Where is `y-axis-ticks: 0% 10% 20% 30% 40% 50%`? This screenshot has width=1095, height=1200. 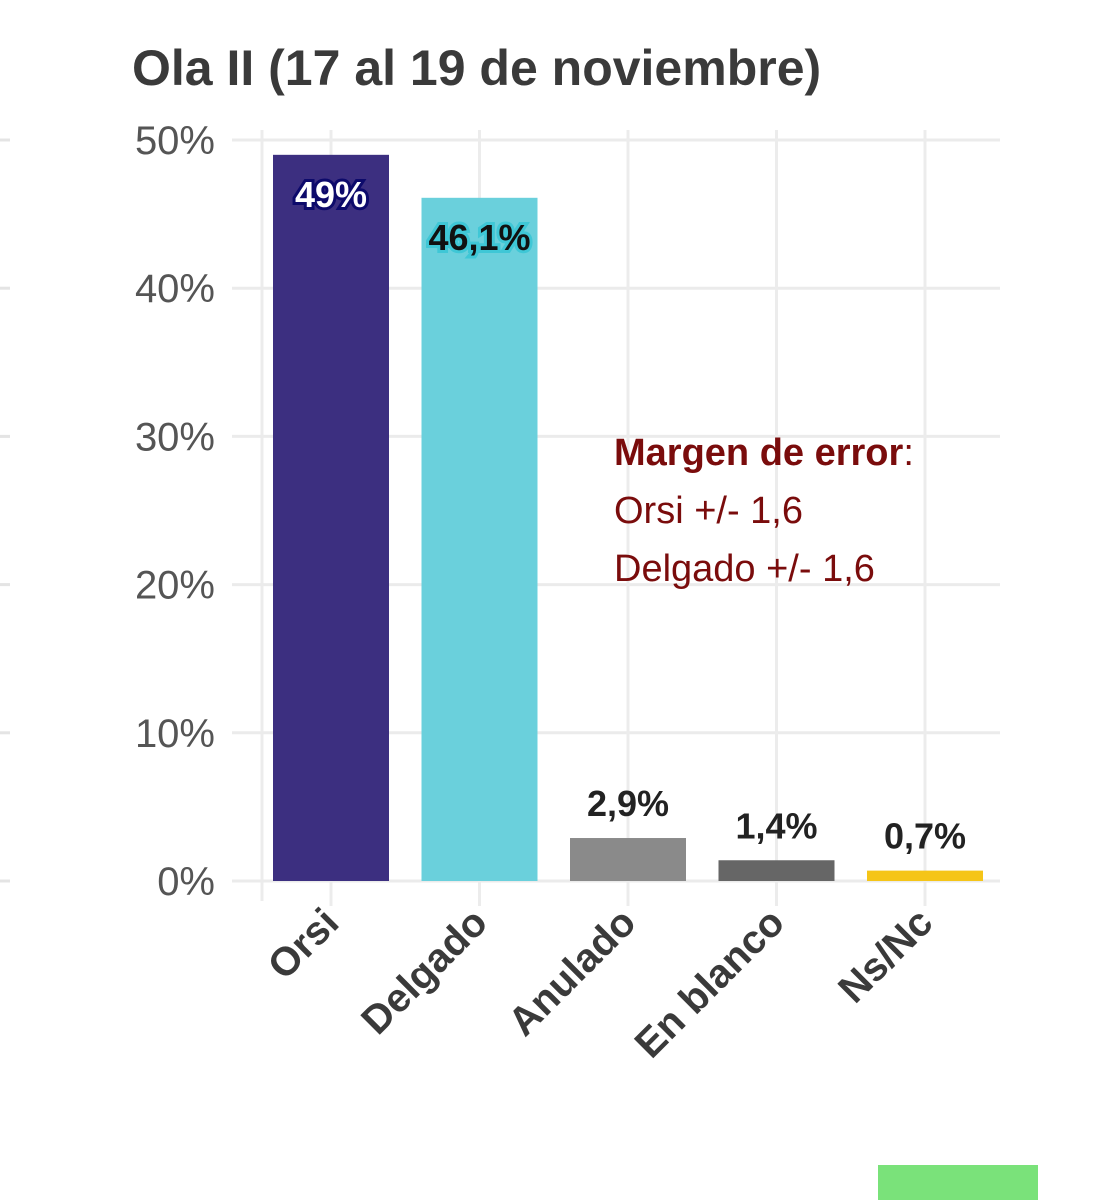 y-axis-ticks: 0% 10% 20% 30% 40% 50% is located at coordinates (175, 511).